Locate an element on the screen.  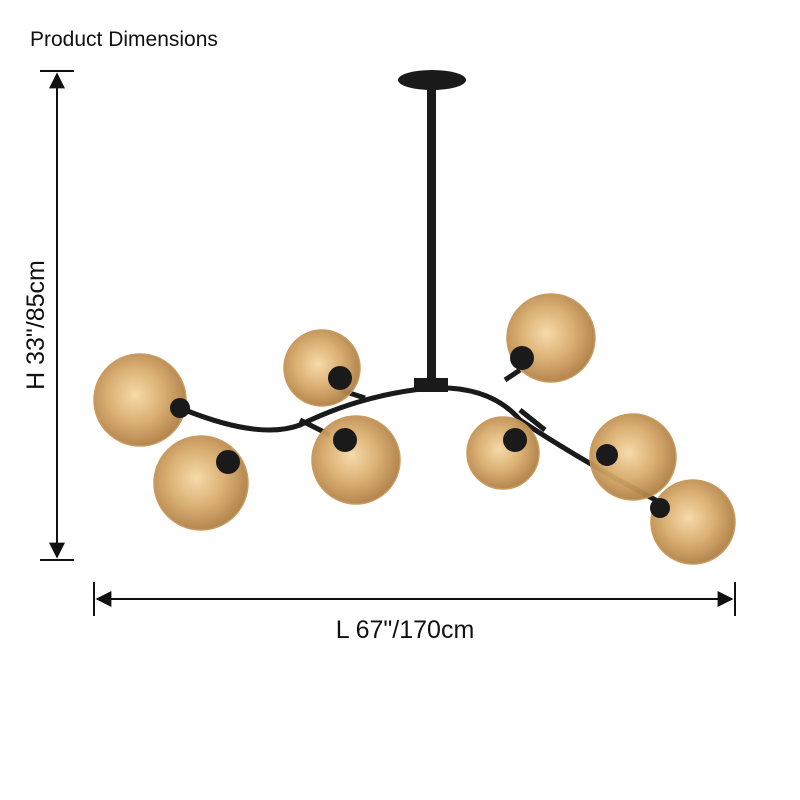
title: Product Dimensions is located at coordinates (124, 39).